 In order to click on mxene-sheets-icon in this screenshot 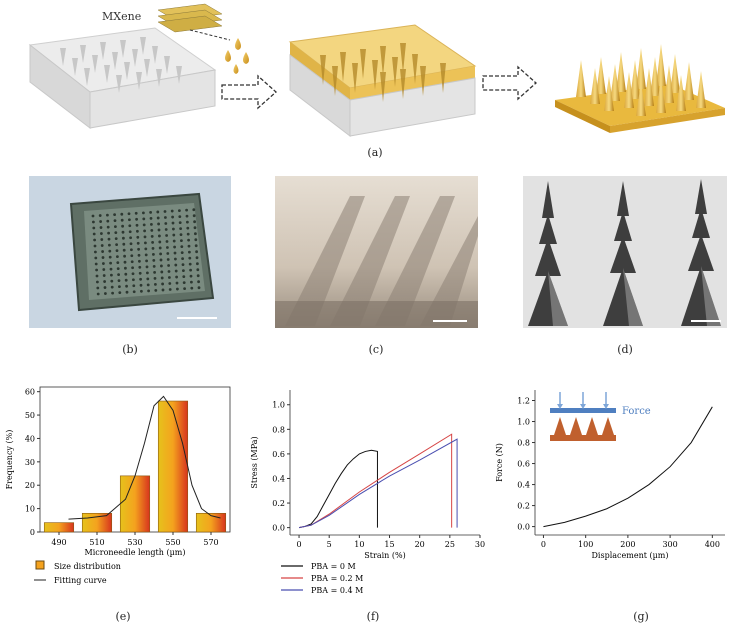, I will do `click(194, 22)`.